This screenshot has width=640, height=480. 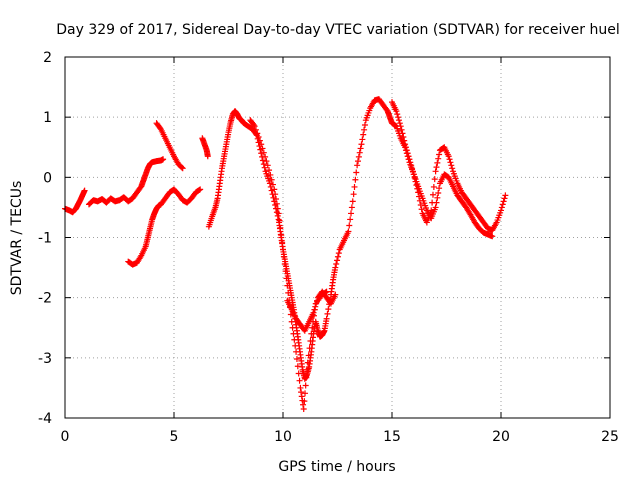 What do you see at coordinates (45, 238) in the screenshot?
I see `y-axis-tick-labels: -4 -3 -2 -1 0 1 2` at bounding box center [45, 238].